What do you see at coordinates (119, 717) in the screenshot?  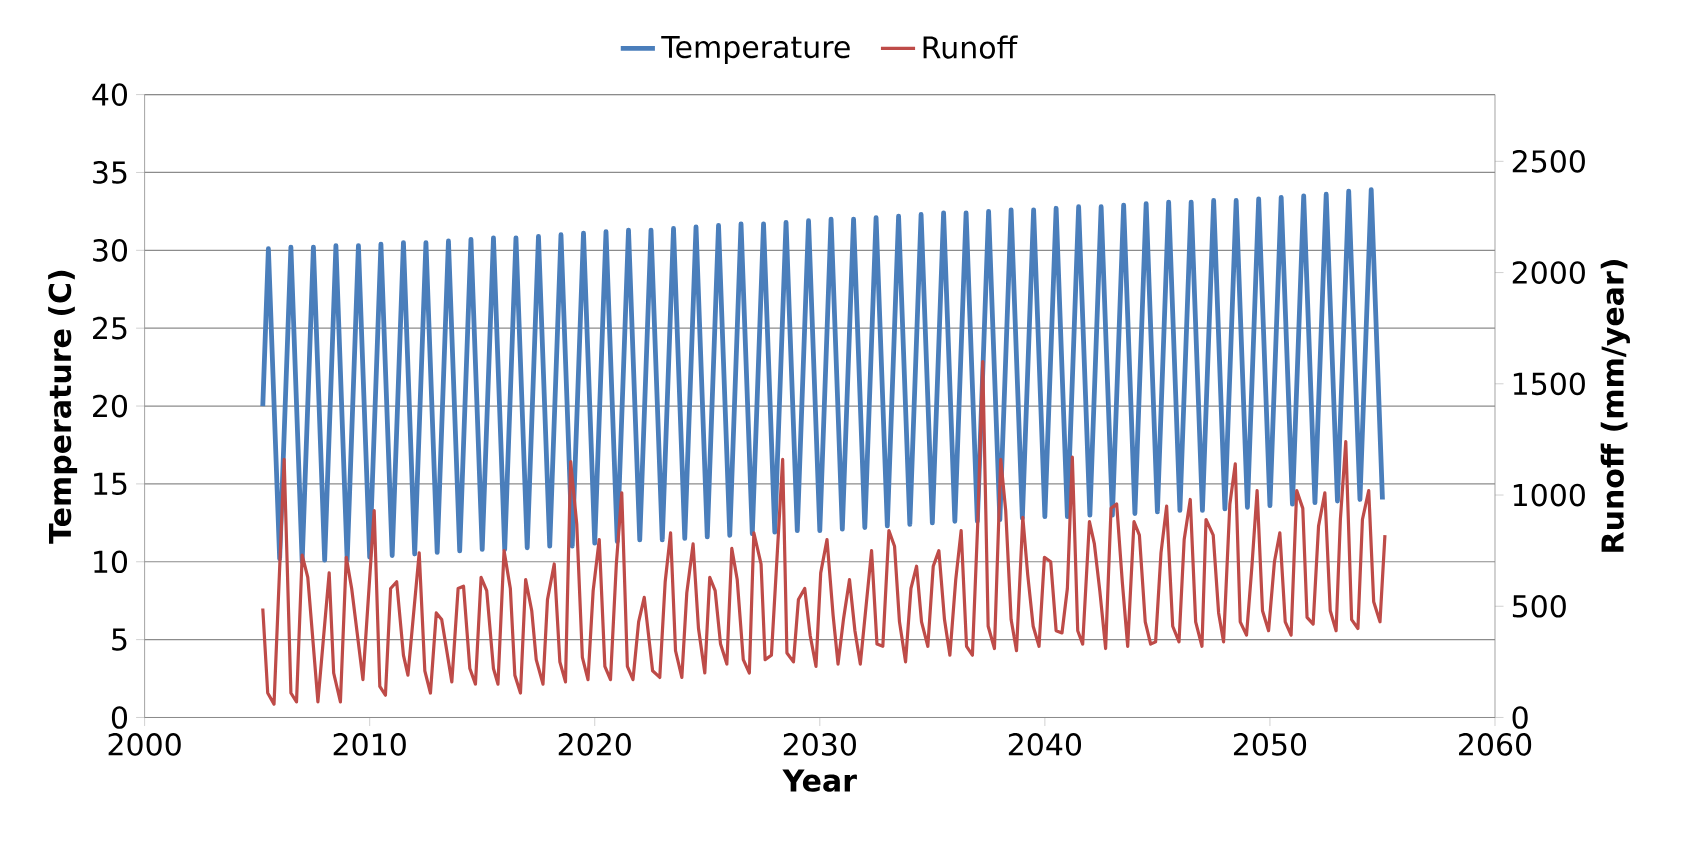 I see `y-tick-label: 0` at bounding box center [119, 717].